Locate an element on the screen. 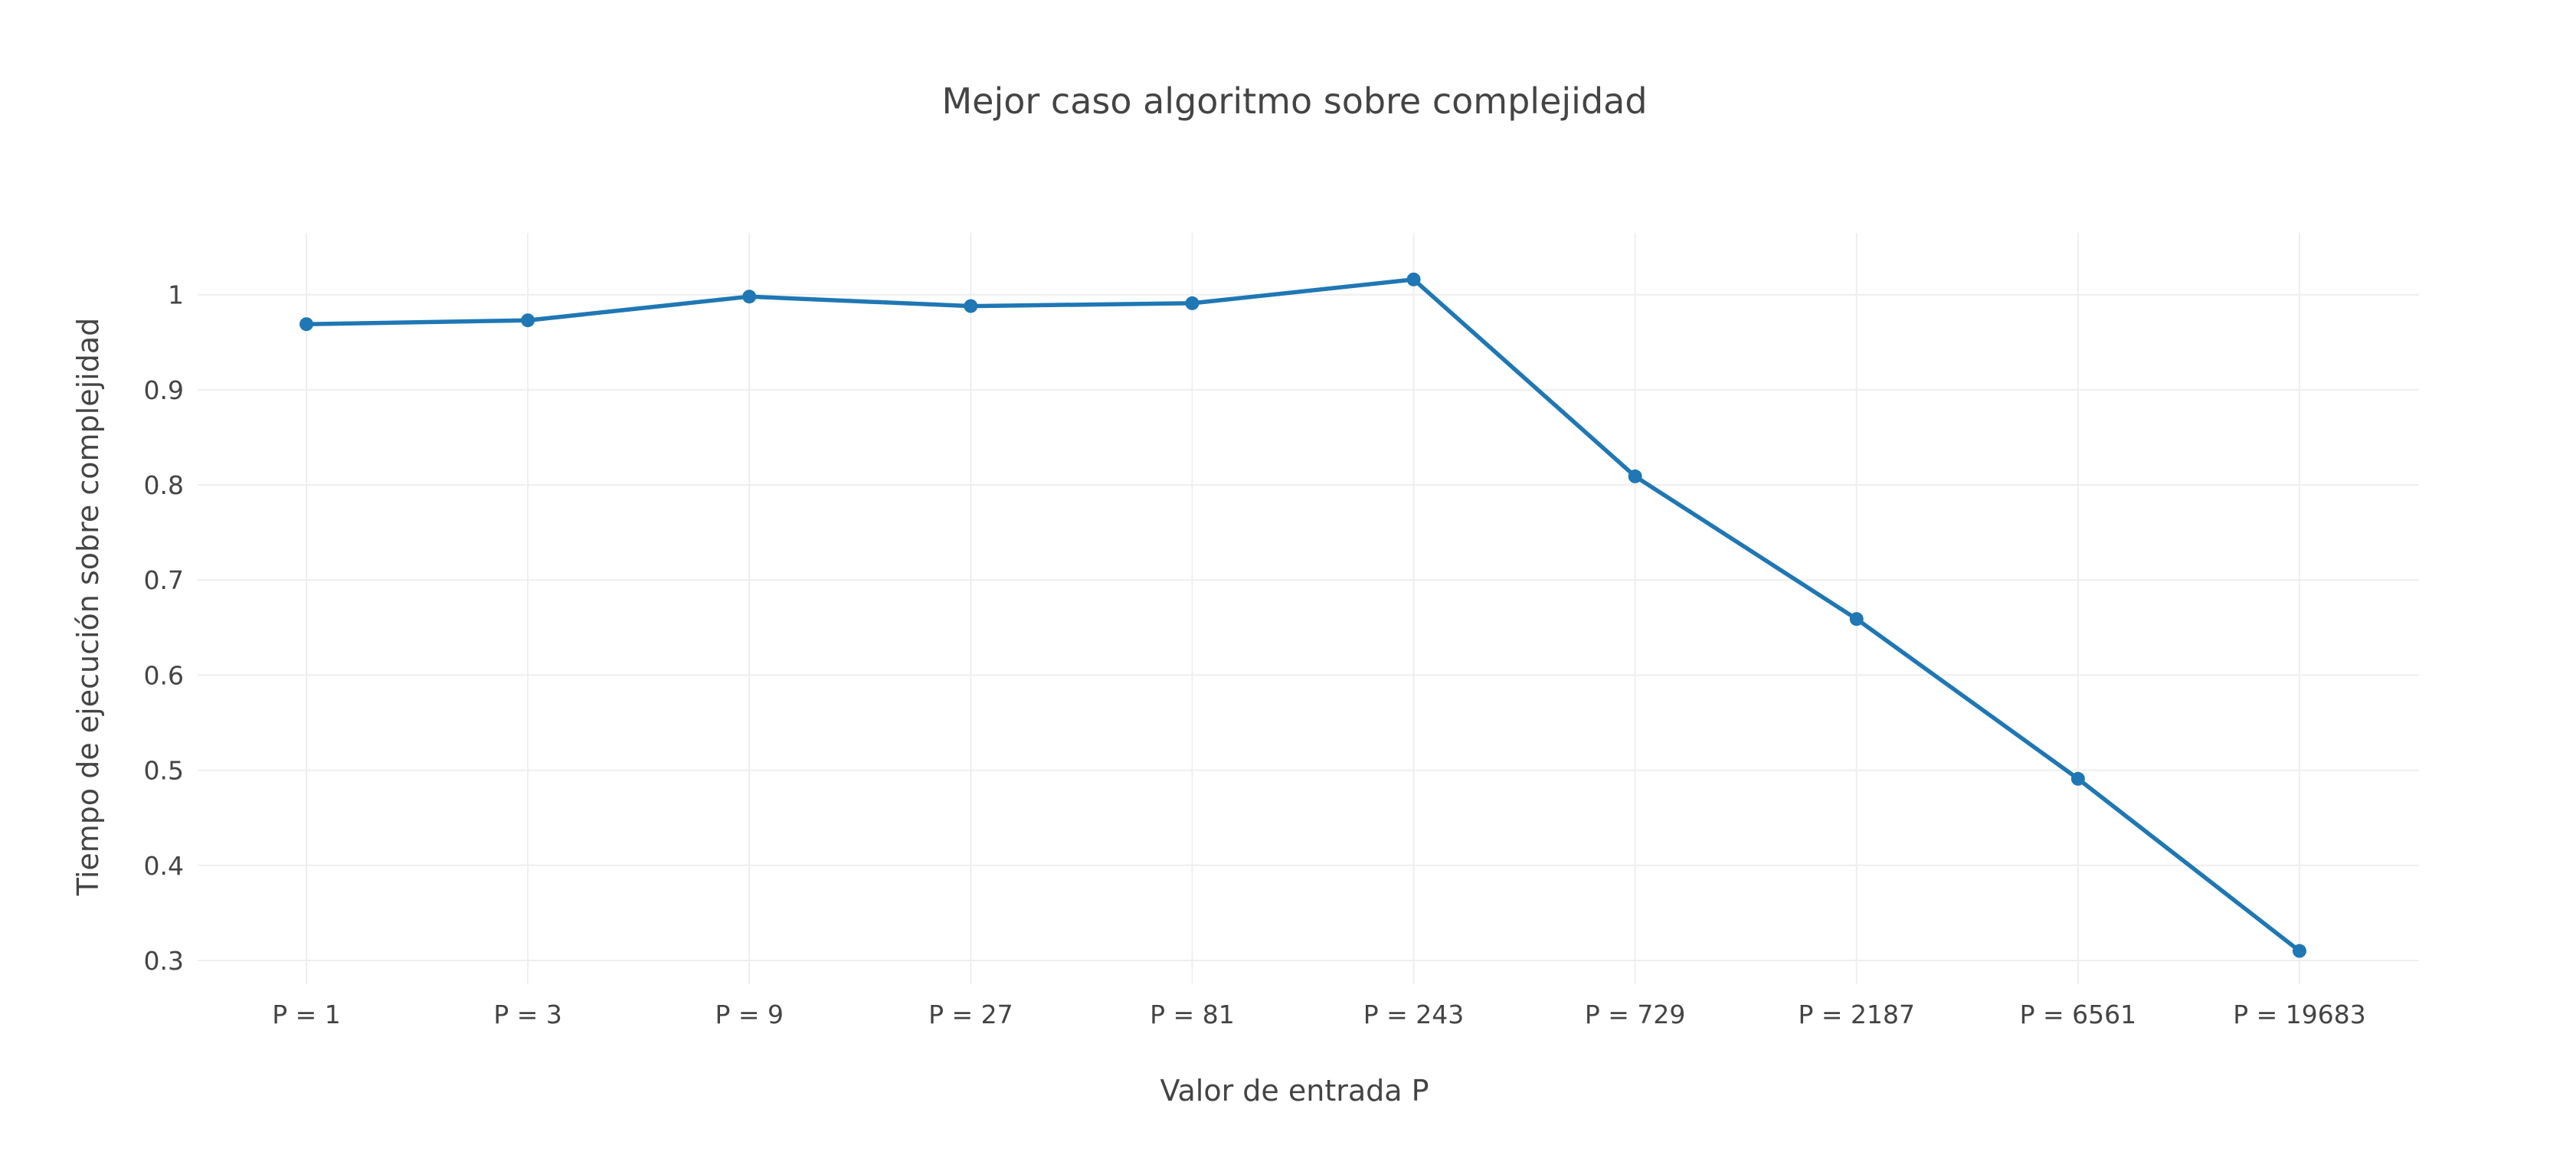 The height and width of the screenshot is (1165, 2576). y-tick-labels: 0.3 0.4 0.5 0.6 0.7 0.8 0.9 1 is located at coordinates (164, 628).